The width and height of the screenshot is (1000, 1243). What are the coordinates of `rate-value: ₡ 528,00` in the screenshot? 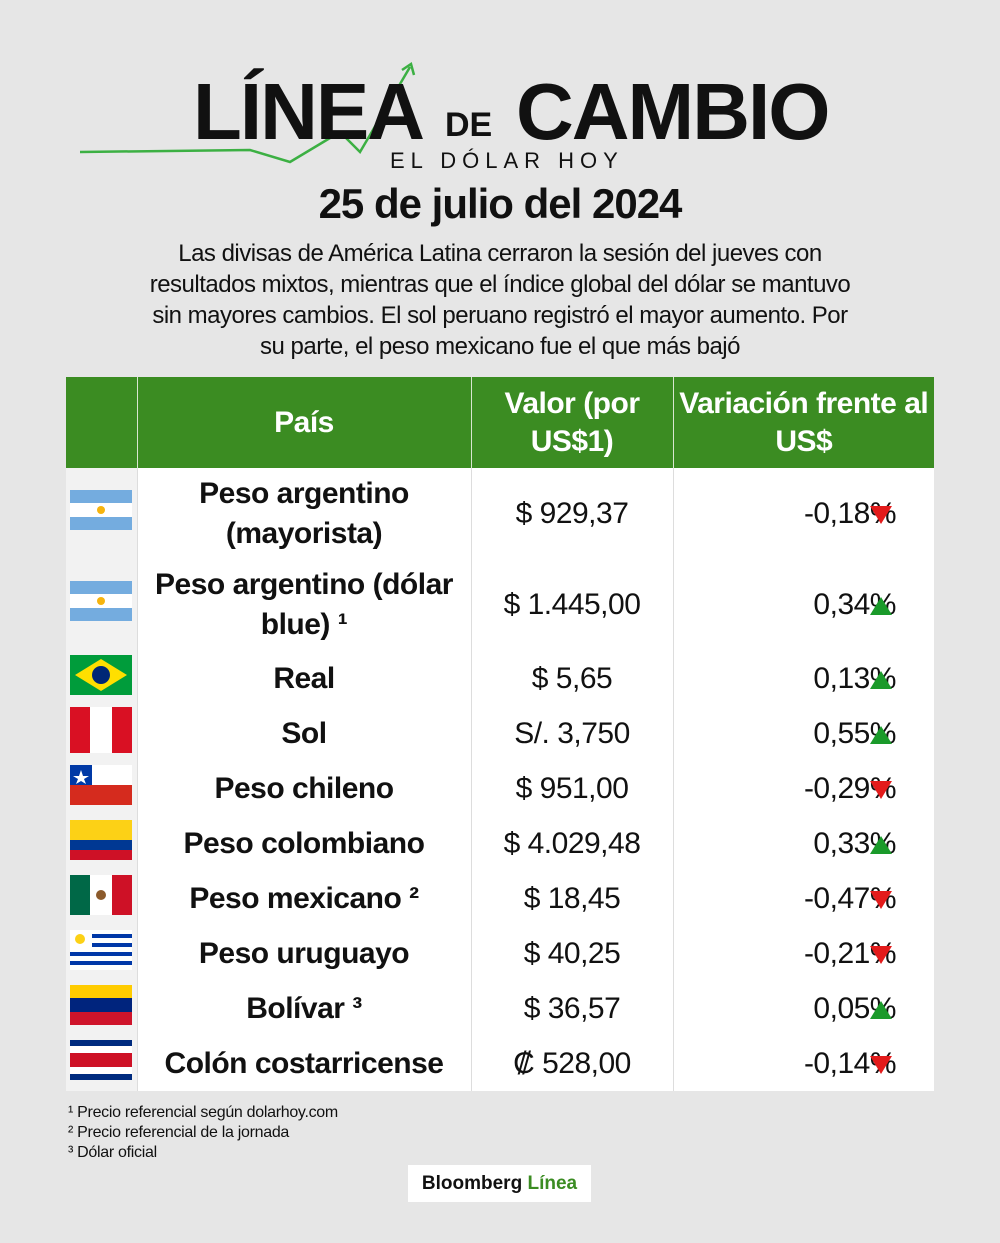 It's located at (571, 1063).